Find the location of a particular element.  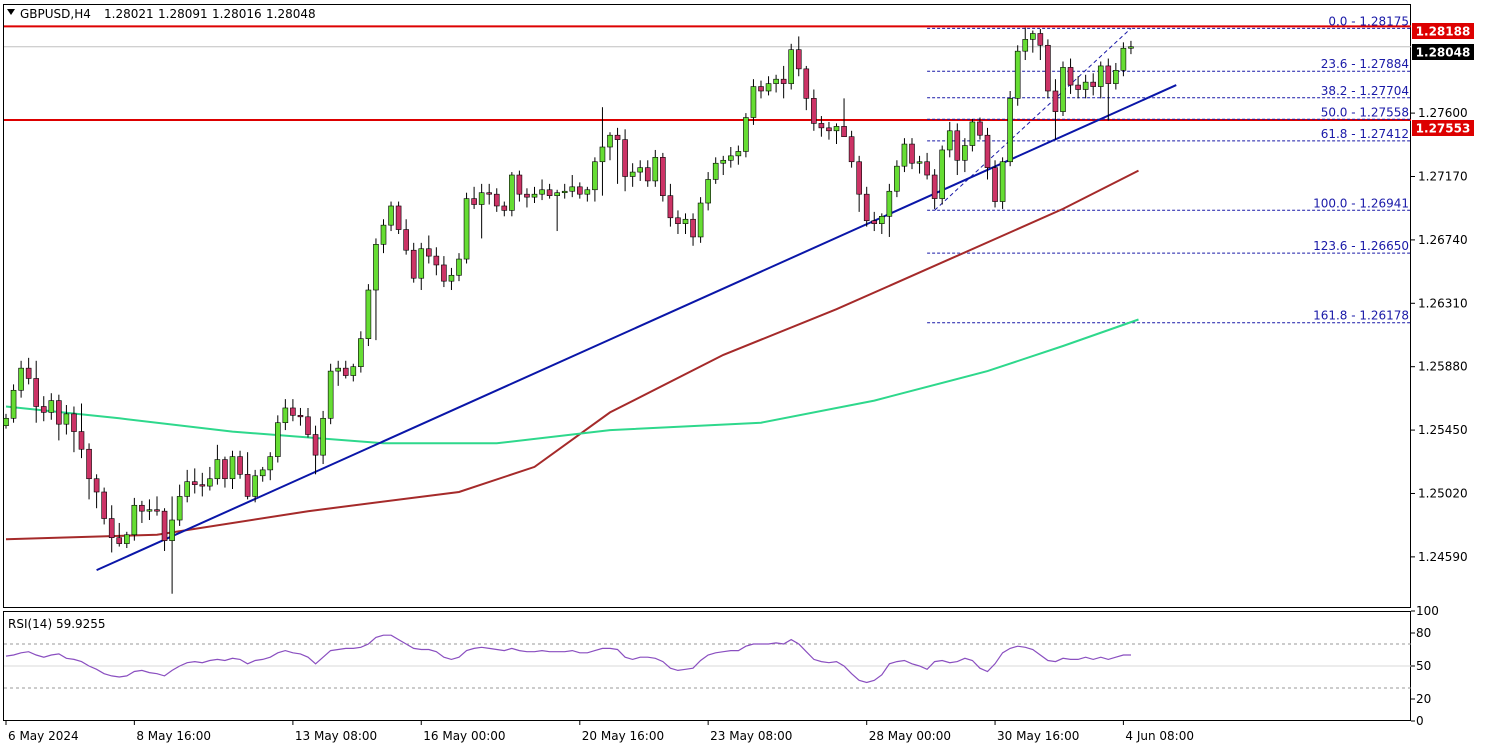

fib-level-label-0: 0.0 - 1.28175 is located at coordinates (1368, 21).